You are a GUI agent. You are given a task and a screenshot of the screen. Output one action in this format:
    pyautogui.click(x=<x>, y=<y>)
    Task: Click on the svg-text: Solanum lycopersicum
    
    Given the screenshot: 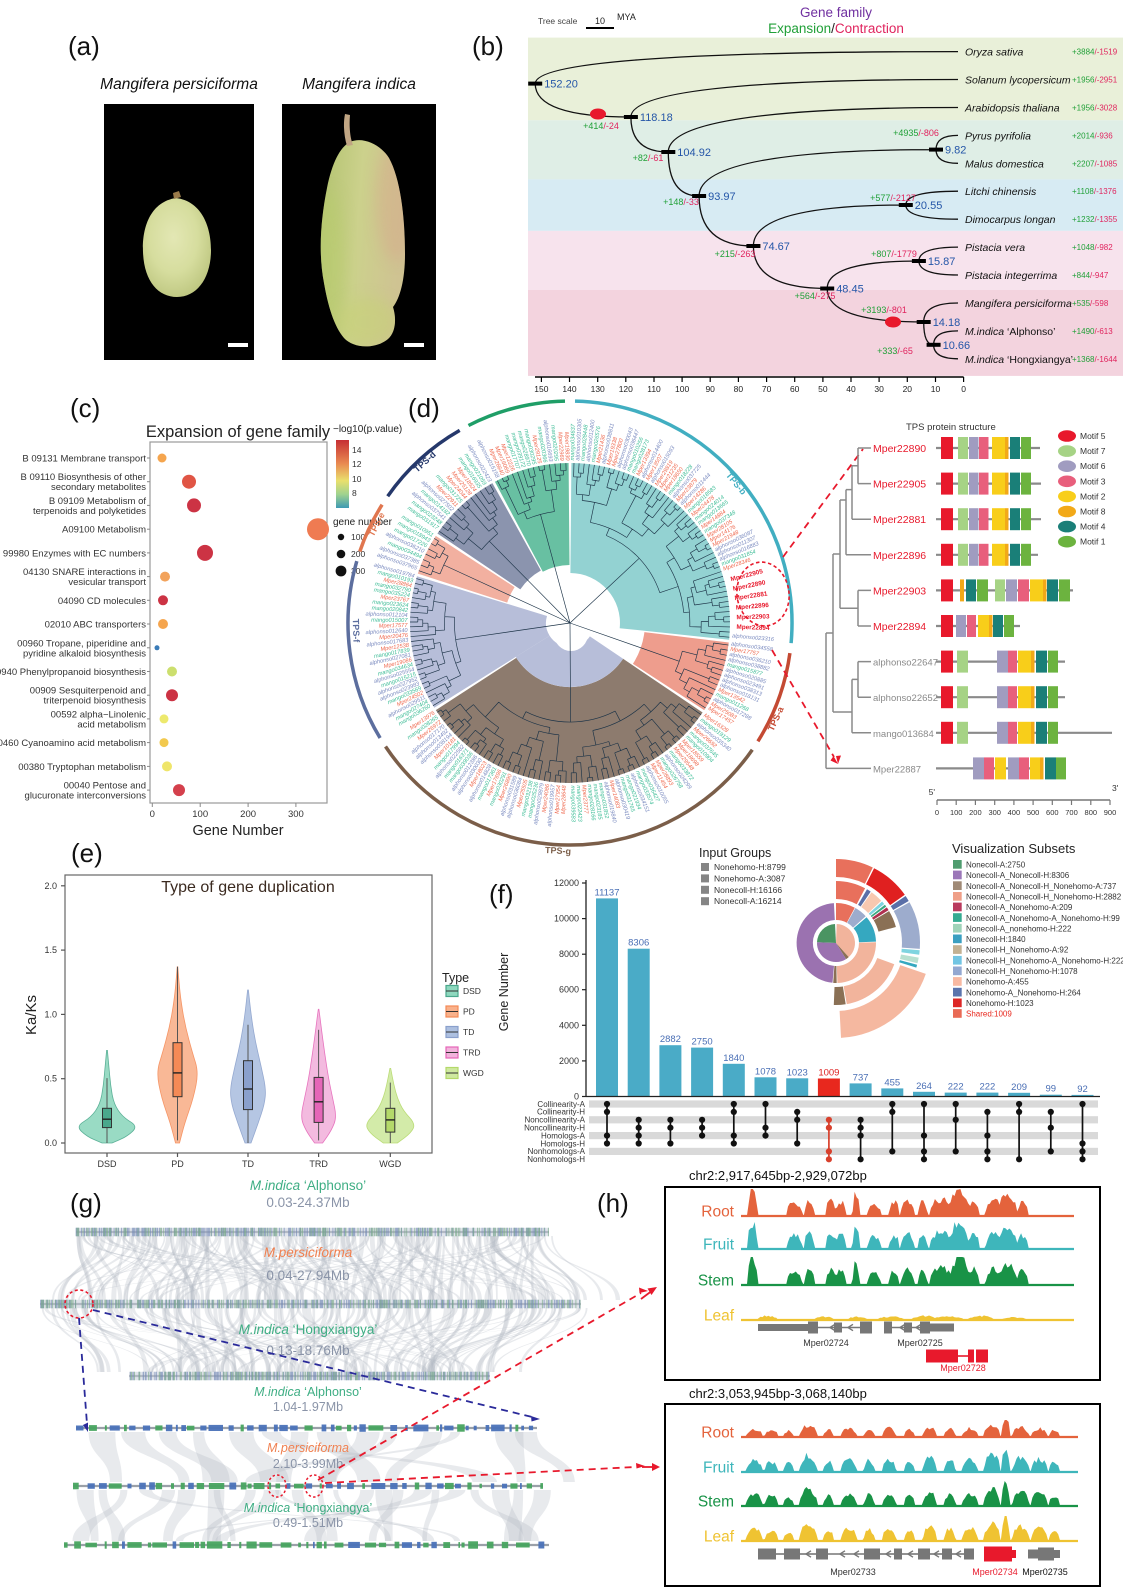 What is the action you would take?
    pyautogui.click(x=1018, y=81)
    